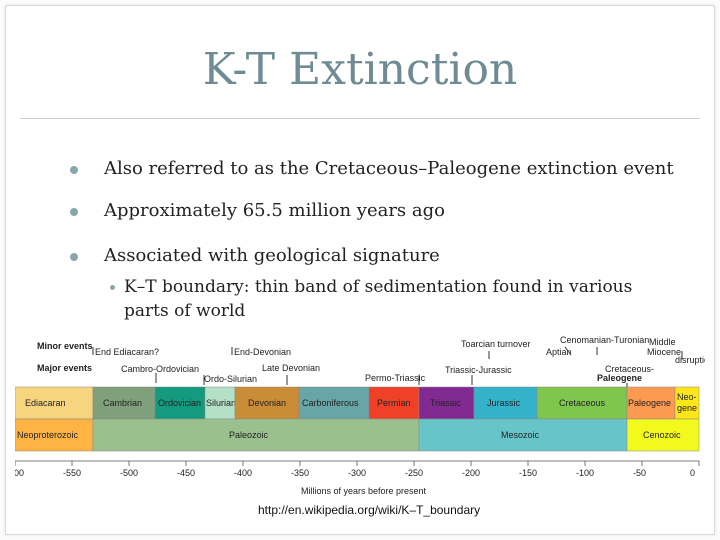 Image resolution: width=720 pixels, height=540 pixels. Describe the element at coordinates (664, 352) in the screenshot. I see `event-middle-miocene-2: Miocene` at that location.